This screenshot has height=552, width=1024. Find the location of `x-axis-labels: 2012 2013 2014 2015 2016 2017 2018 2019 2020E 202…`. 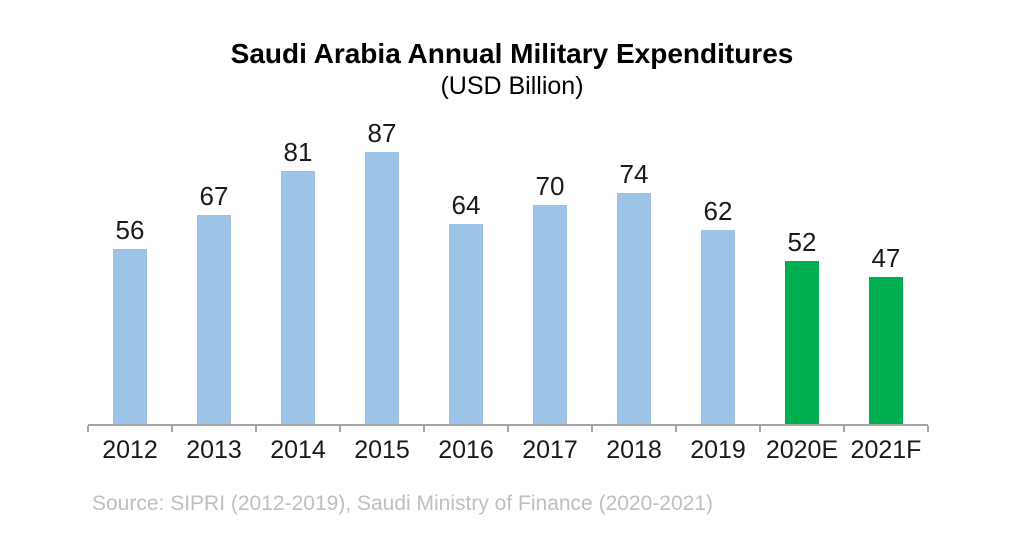

x-axis-labels: 2012 2013 2014 2015 2016 2017 2018 2019 2020E 202… is located at coordinates (508, 450).